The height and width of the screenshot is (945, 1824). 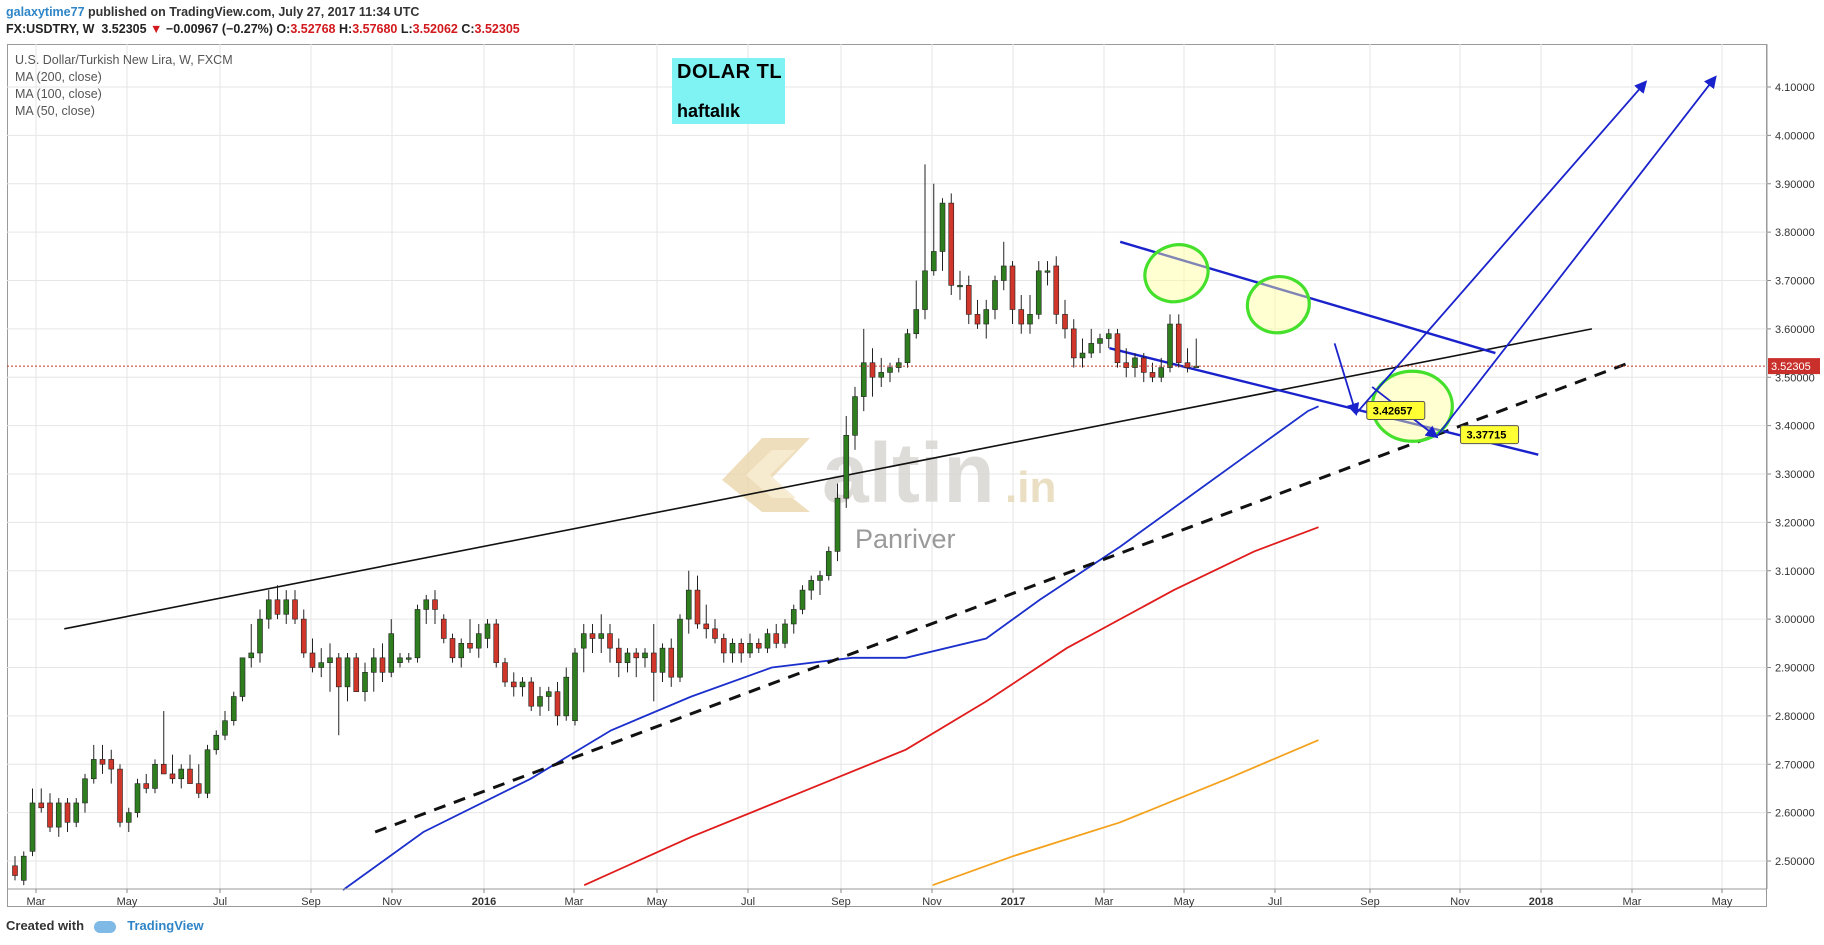 What do you see at coordinates (908, 473) in the screenshot?
I see `watermark-brand: altin` at bounding box center [908, 473].